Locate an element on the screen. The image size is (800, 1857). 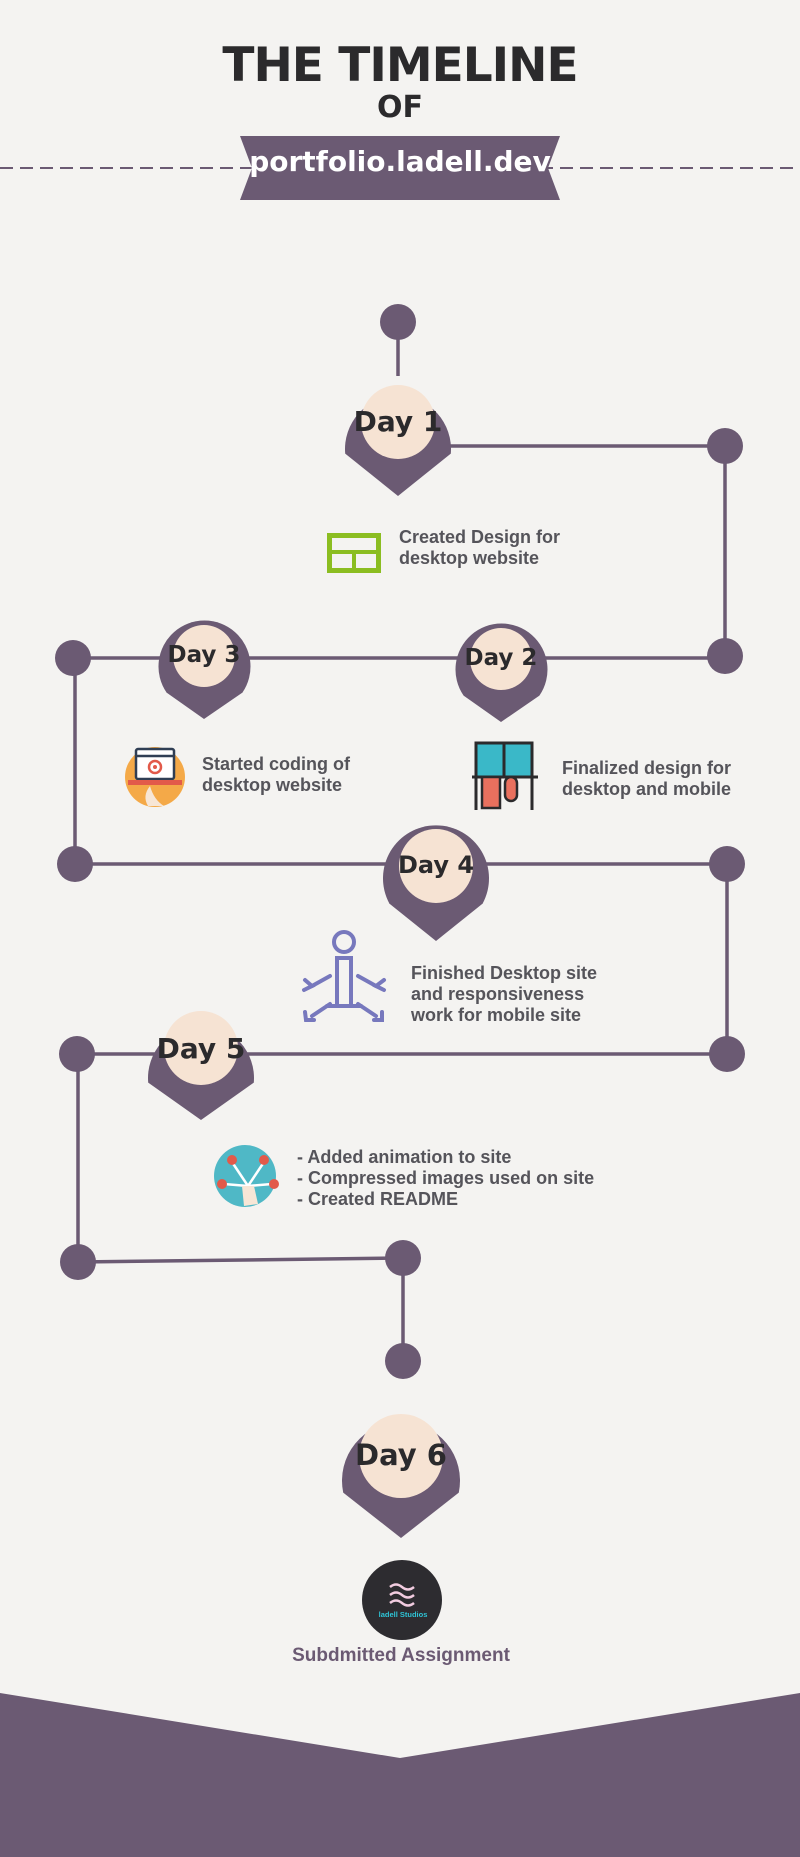
day-1-label: Day 1 is located at coordinates (398, 421).